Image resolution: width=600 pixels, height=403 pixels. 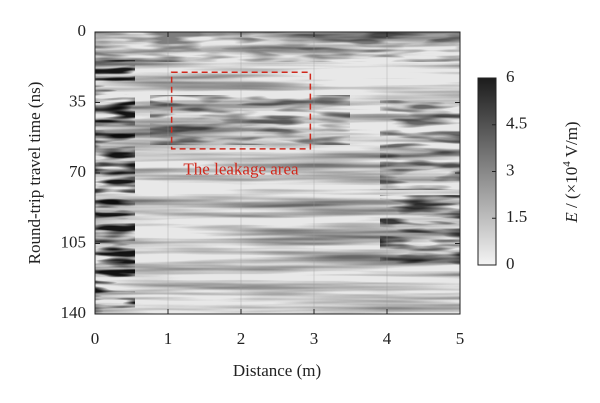 I want to click on x-tick-label: 1, so click(x=168, y=338).